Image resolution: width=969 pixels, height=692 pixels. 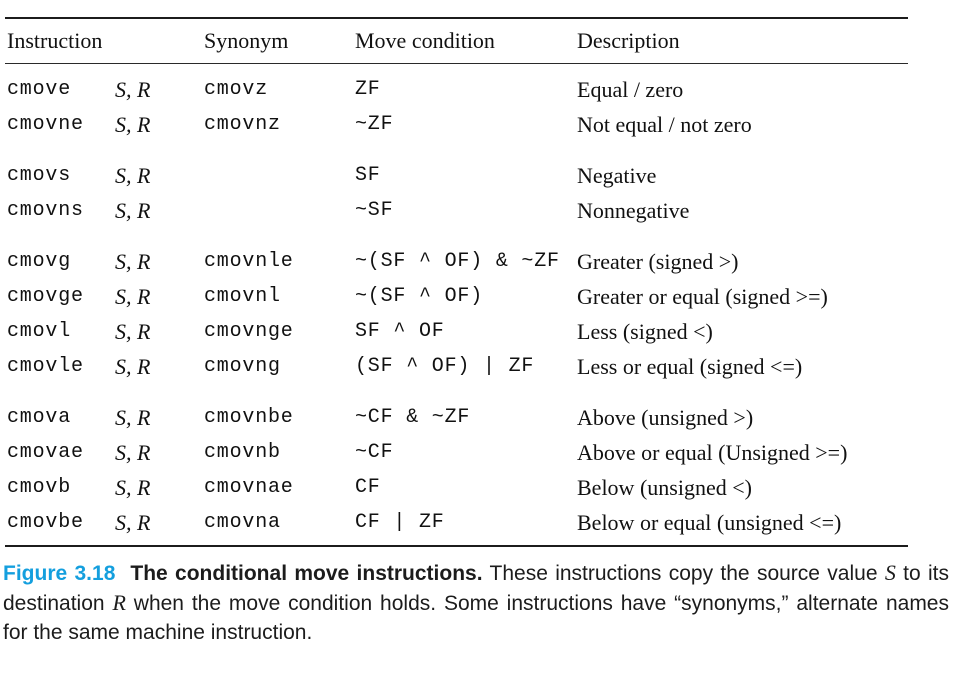 What do you see at coordinates (456, 210) in the screenshot?
I see `table-row: cmovns S, R ~SF Nonnegative` at bounding box center [456, 210].